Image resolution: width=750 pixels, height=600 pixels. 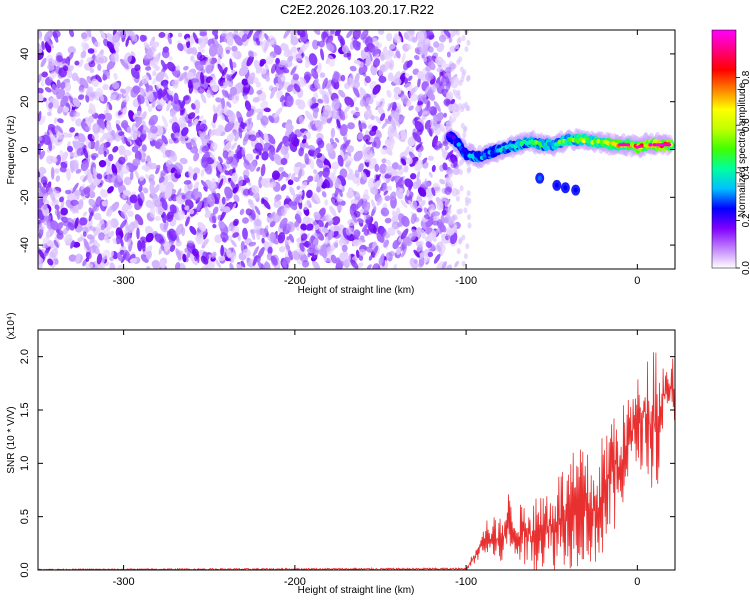 I want to click on spectrogram-xlabel: Height of straight line (km), so click(x=356, y=290).